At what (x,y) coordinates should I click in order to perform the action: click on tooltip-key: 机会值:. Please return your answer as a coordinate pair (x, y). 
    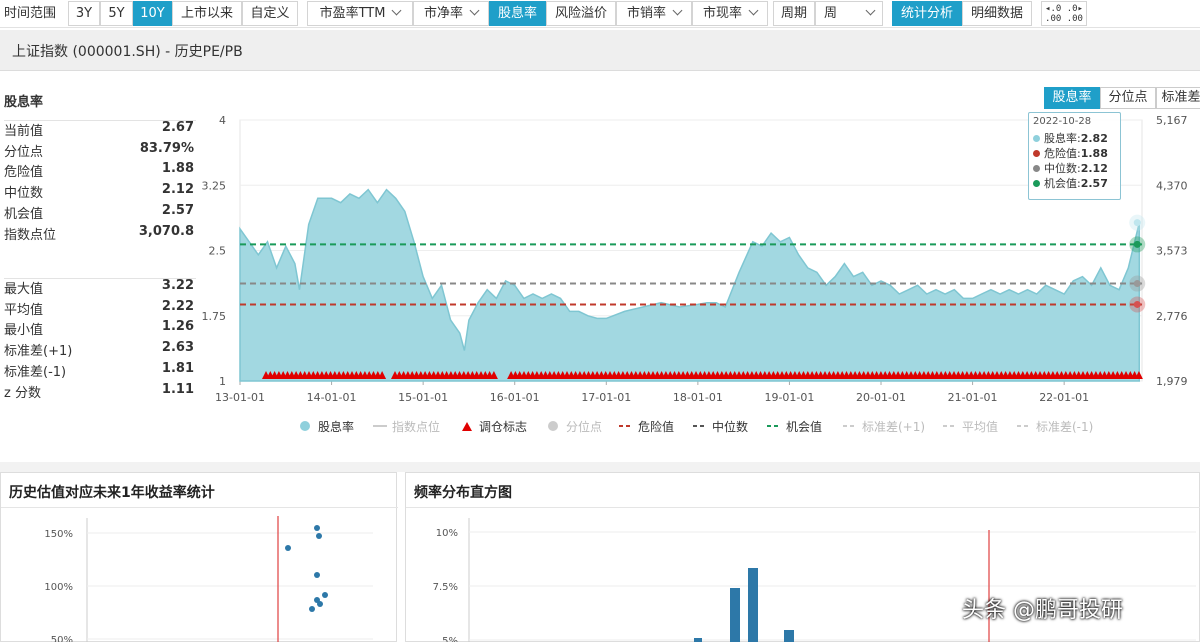
    Looking at the image, I should click on (1062, 183).